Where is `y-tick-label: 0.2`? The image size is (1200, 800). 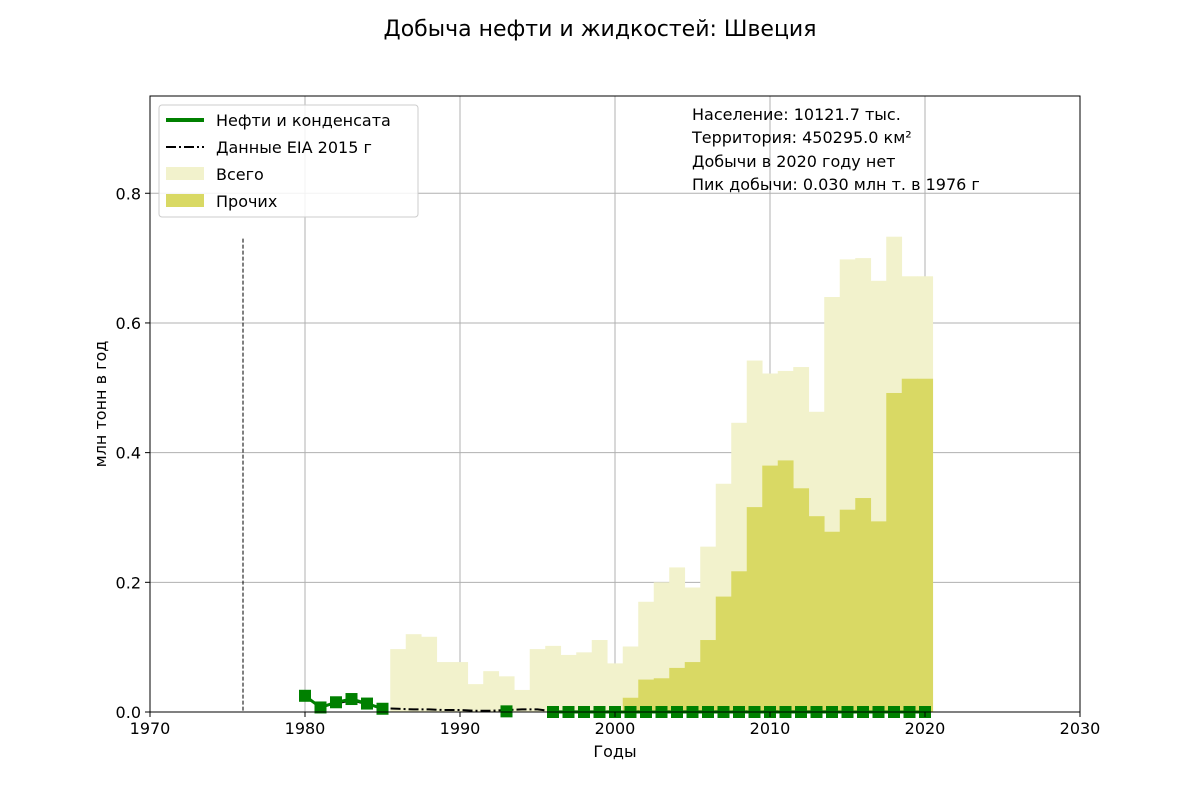
y-tick-label: 0.2 is located at coordinates (128, 582).